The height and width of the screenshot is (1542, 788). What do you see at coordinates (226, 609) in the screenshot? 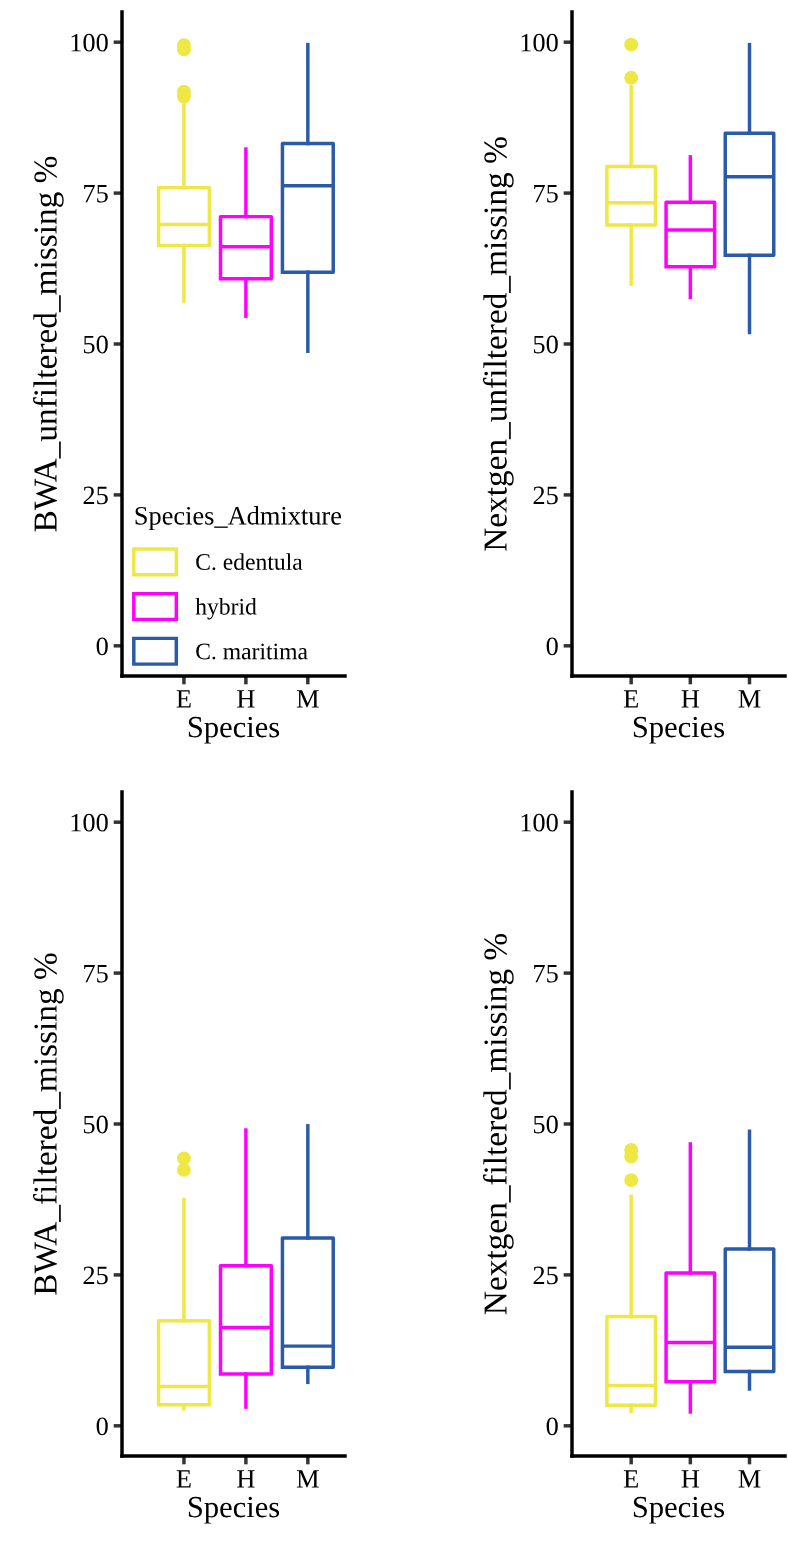
I see `legend-label: hybrid` at bounding box center [226, 609].